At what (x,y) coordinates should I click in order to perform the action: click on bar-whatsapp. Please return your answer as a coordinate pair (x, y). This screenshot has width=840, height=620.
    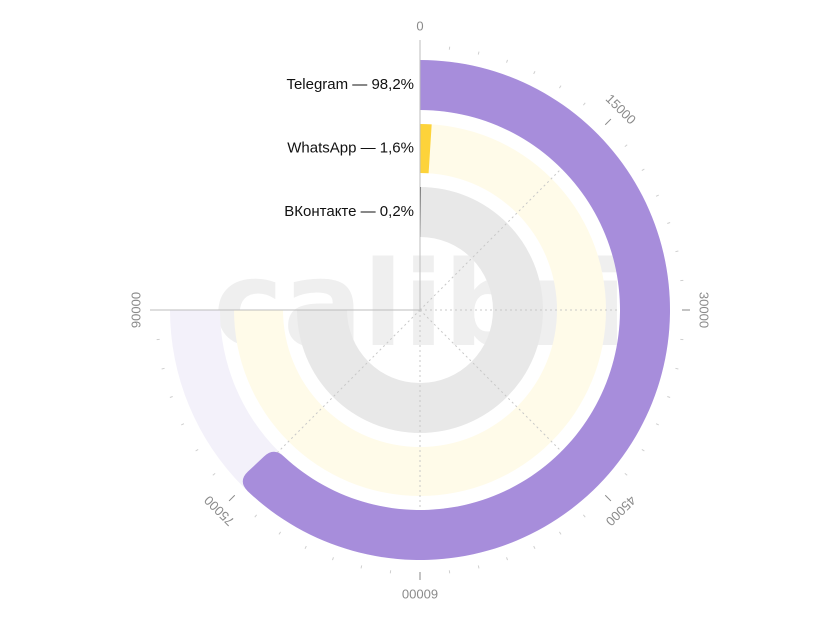
    Looking at the image, I should click on (426, 149).